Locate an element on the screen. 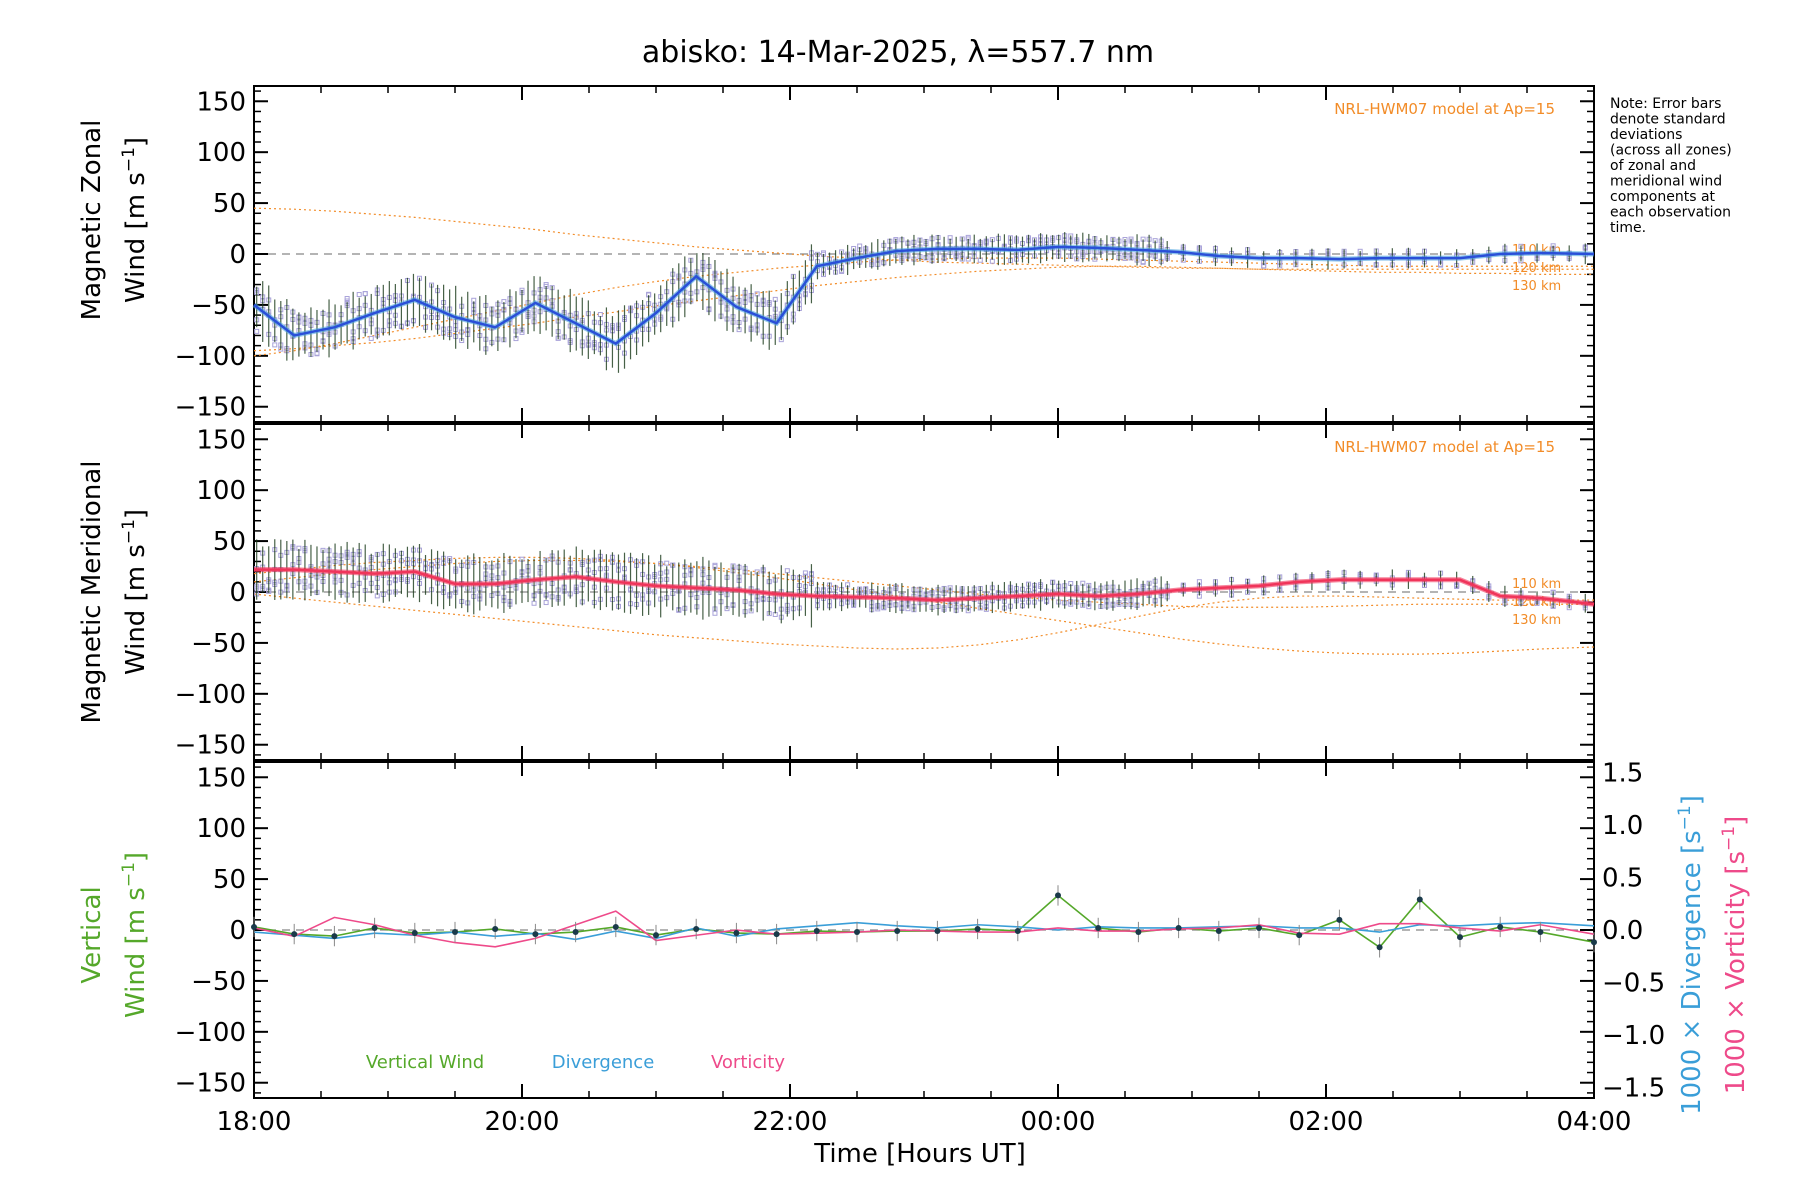  x-tick-label: 18:00 is located at coordinates (254, 1122).